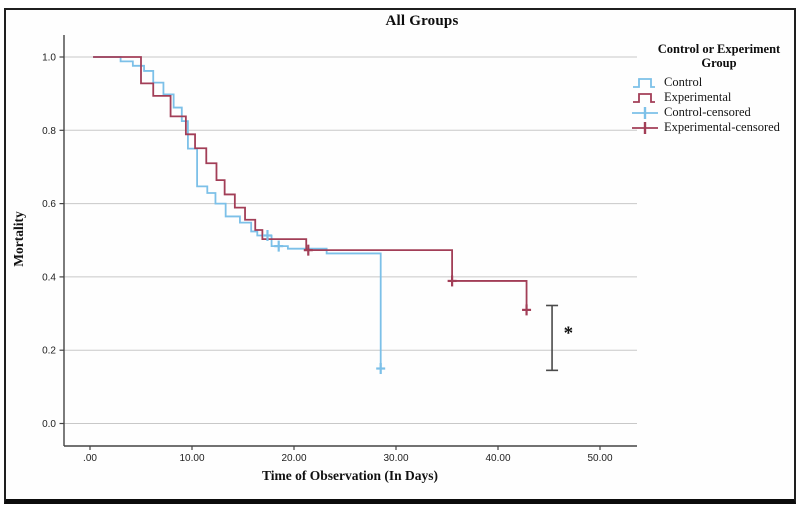  I want to click on legend-title: Control or Experiment Group, so click(719, 56).